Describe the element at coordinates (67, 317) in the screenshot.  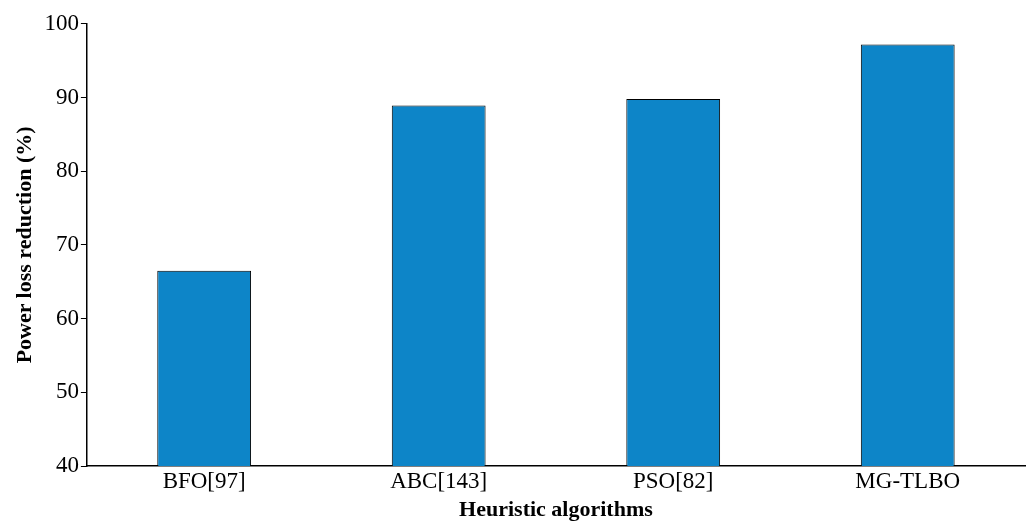
I see `y-tick-label: 60` at that location.